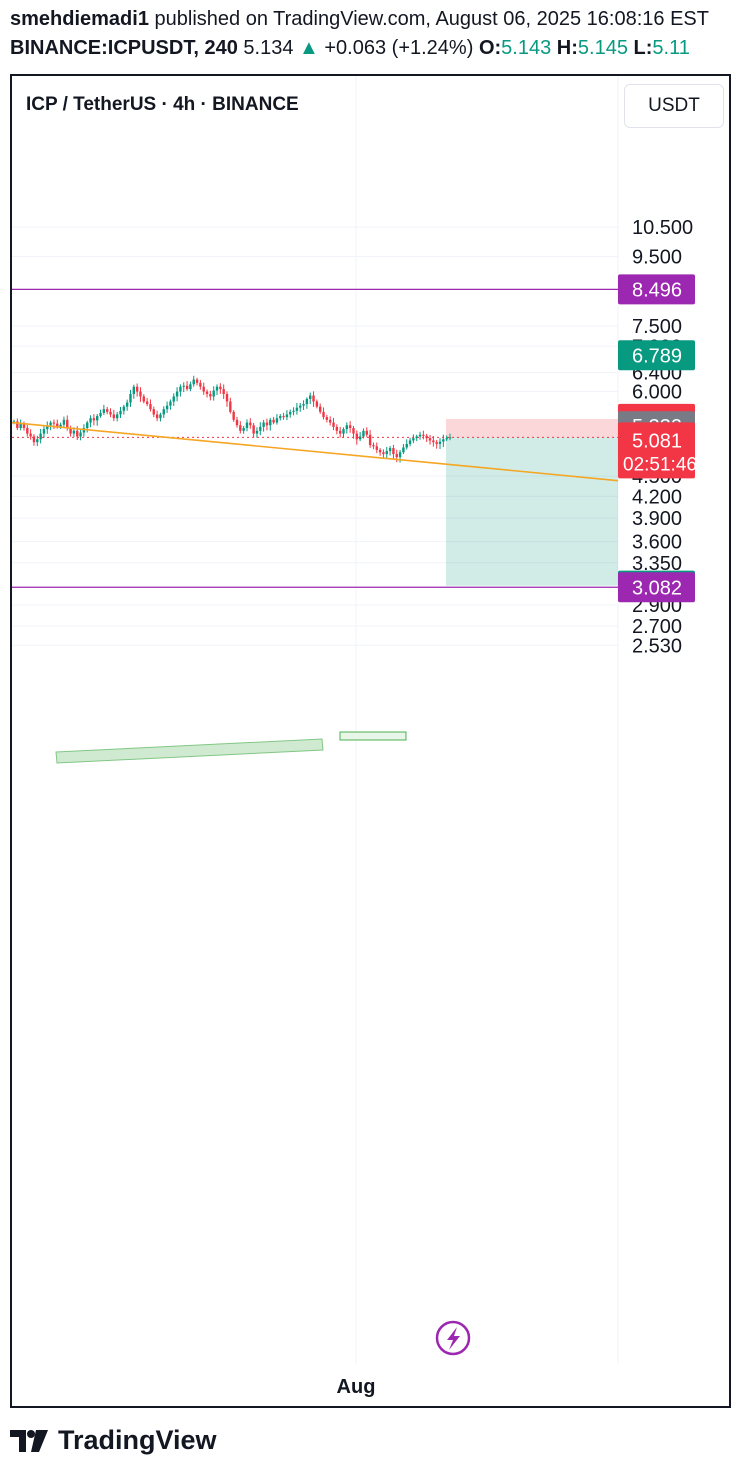 The image size is (743, 1472). Describe the element at coordinates (656, 440) in the screenshot. I see `price-label-marker` at that location.